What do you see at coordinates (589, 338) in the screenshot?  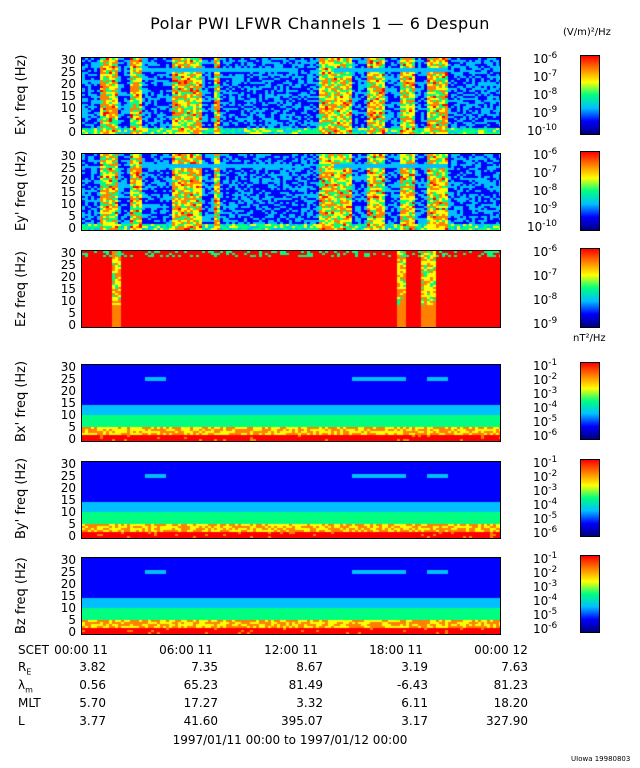 I see `magnetic-unit-label: nT²/Hz` at bounding box center [589, 338].